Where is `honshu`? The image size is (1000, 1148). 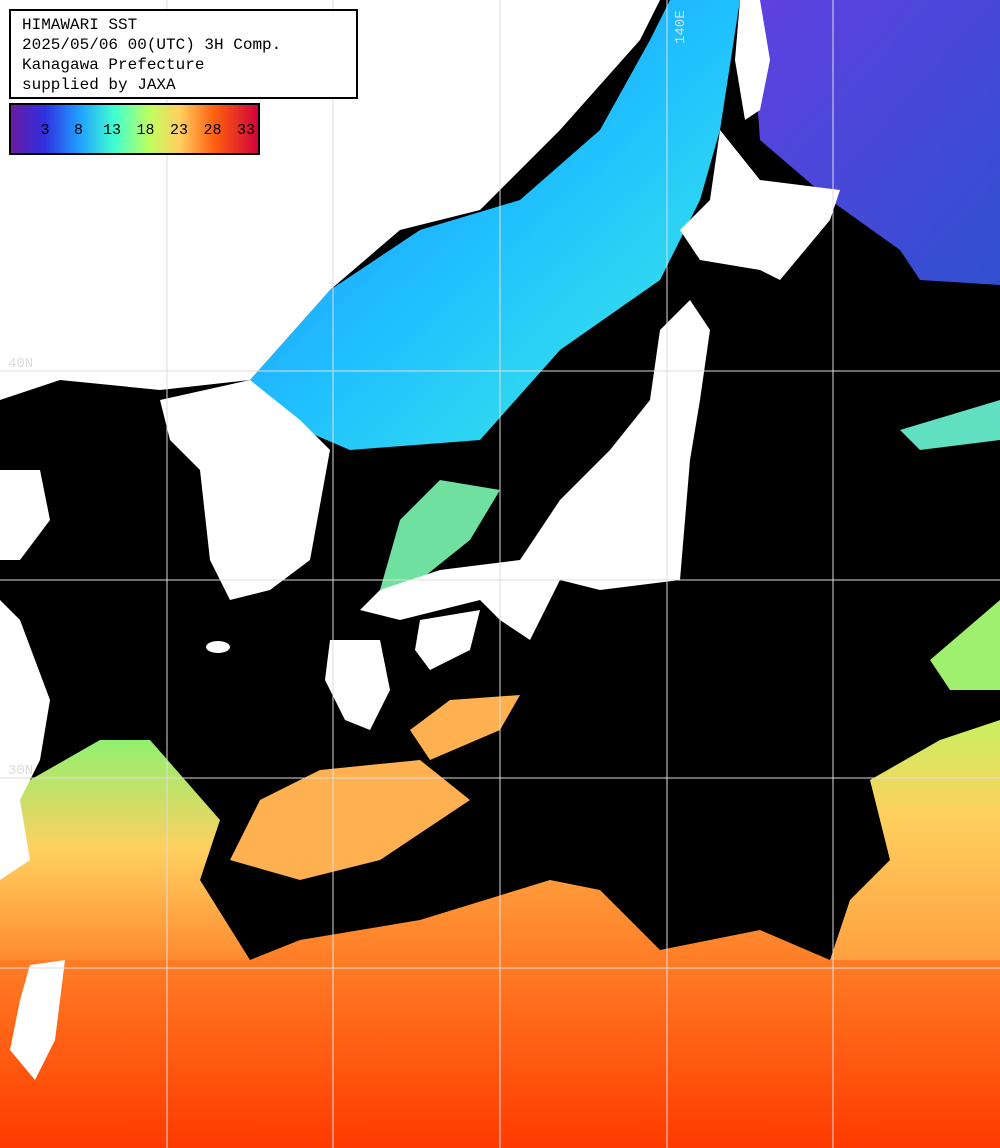
honshu is located at coordinates (535, 470).